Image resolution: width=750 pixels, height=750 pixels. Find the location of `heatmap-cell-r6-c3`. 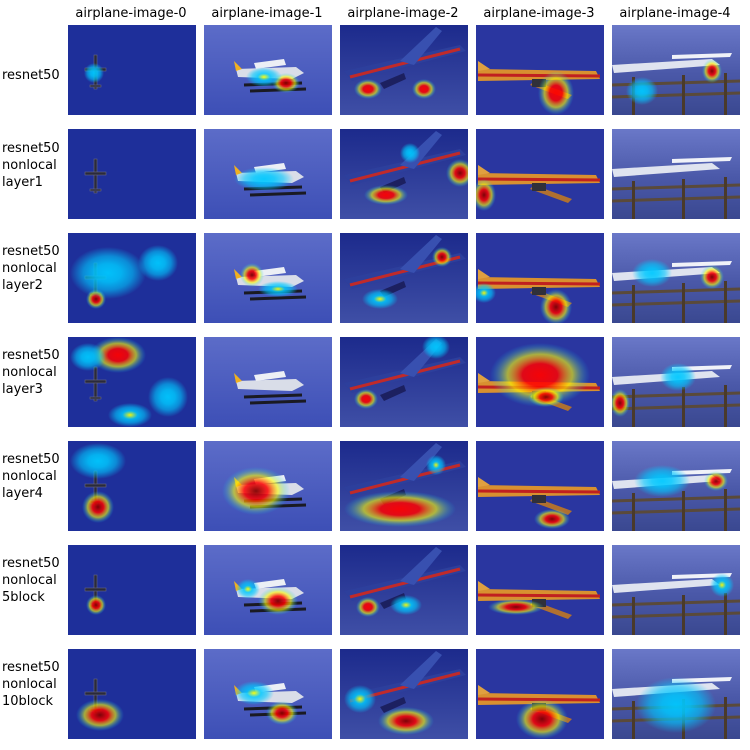

heatmap-cell-r6-c3 is located at coordinates (540, 694).